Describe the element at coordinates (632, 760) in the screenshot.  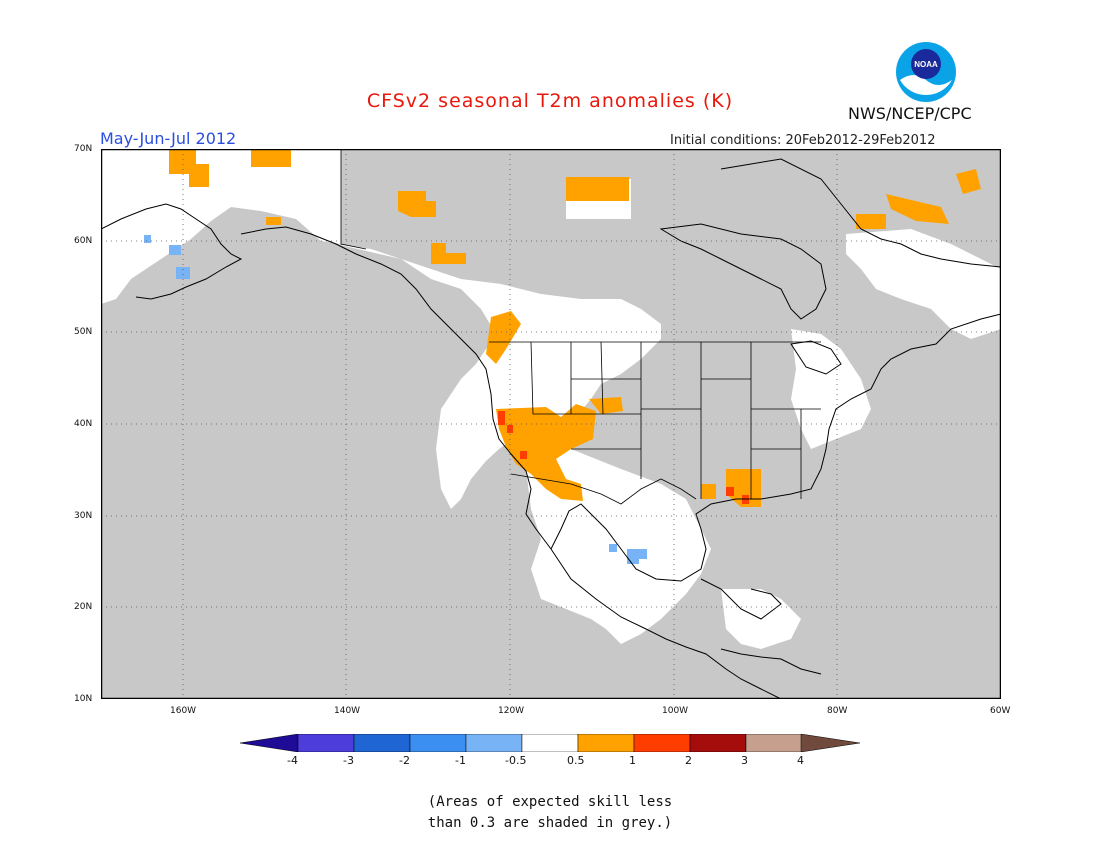
I see `colorbar-label-1: 1` at that location.